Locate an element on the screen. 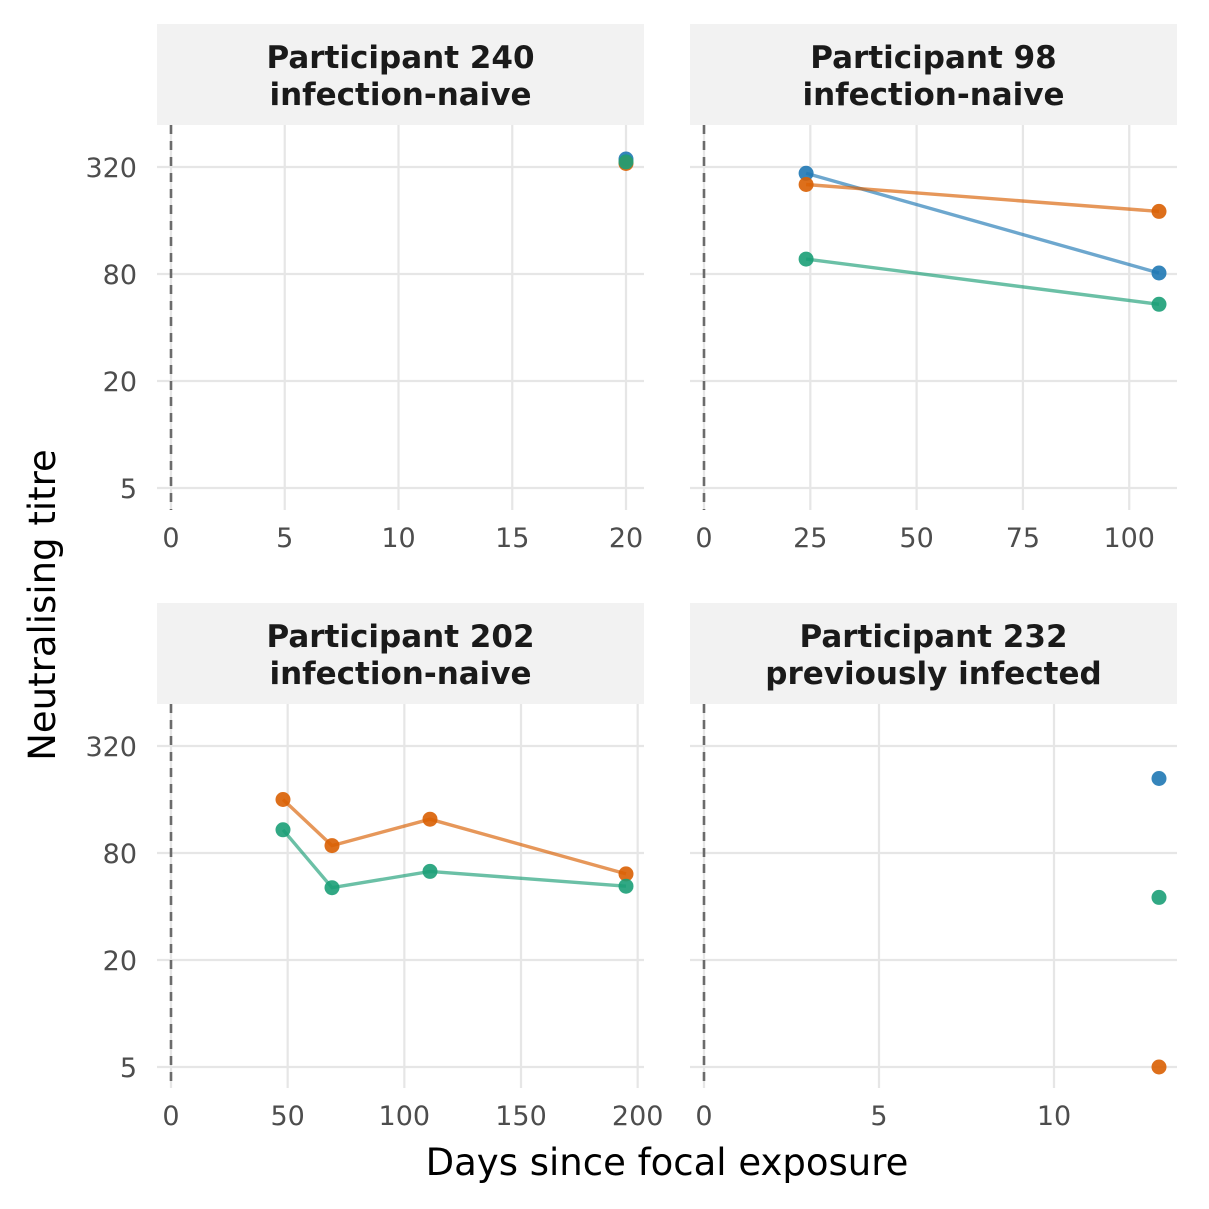 The width and height of the screenshot is (1209, 1209). x-tick-label: 15 is located at coordinates (512, 538).